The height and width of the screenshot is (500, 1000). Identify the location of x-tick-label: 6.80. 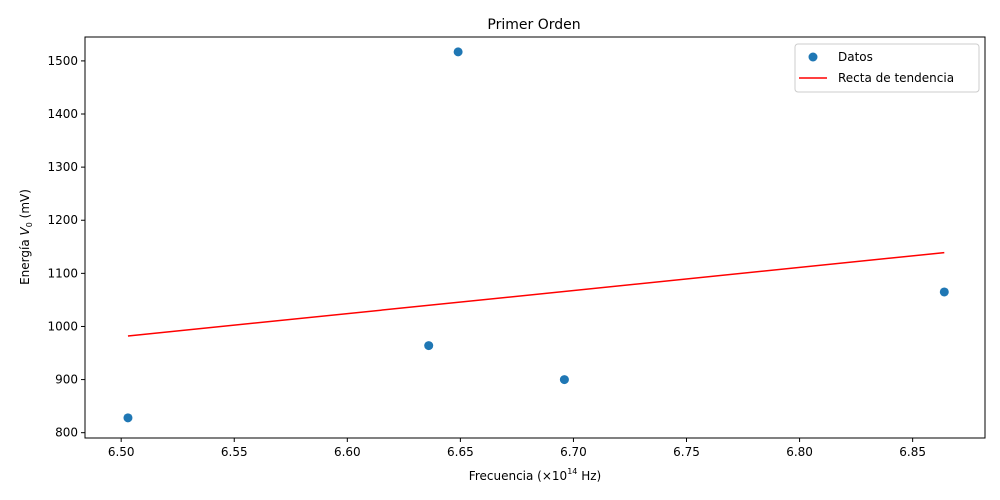
(799, 452).